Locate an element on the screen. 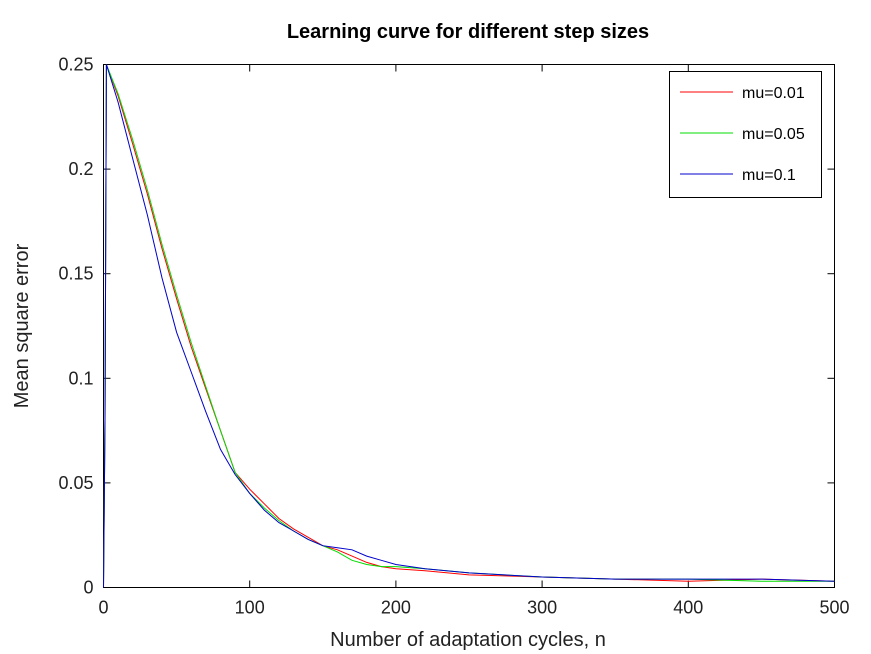 Image resolution: width=871 pixels, height=654 pixels. legend-label-1: mu=0.01 is located at coordinates (773, 93).